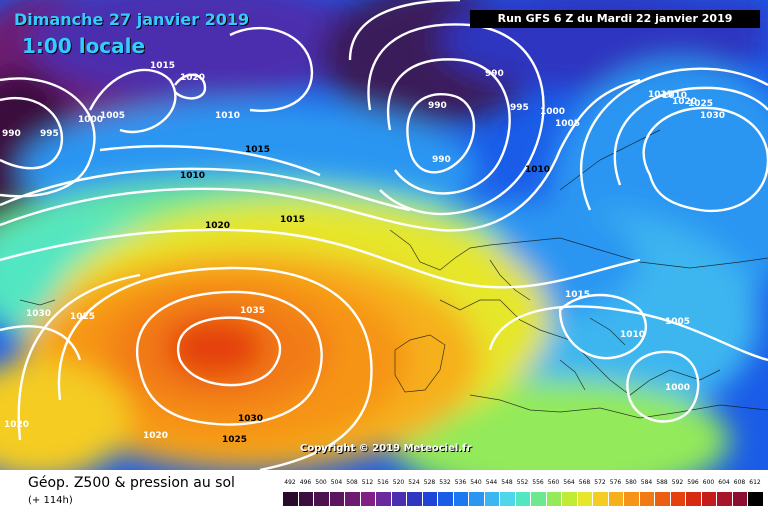 Image resolution: width=768 pixels, height=512 pixels. I want to click on legend-value-508: 508, so click(352, 482).